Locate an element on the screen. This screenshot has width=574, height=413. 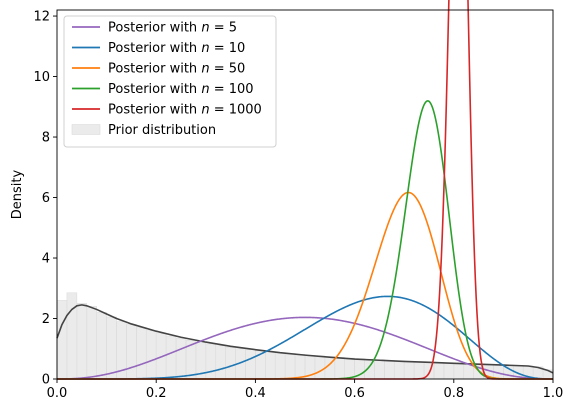
y-tick-label: 2 is located at coordinates (46, 319).